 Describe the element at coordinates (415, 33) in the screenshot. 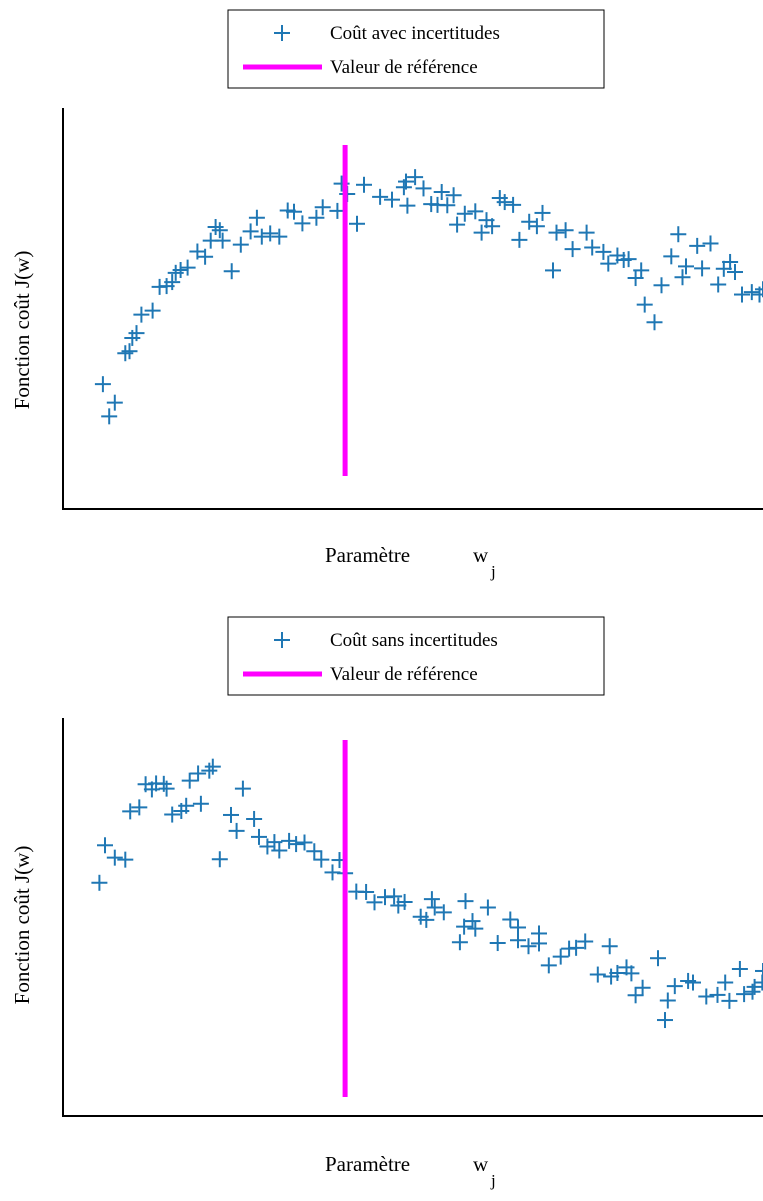

I see `legend-label-scatter: Coût avec incertitudes` at that location.